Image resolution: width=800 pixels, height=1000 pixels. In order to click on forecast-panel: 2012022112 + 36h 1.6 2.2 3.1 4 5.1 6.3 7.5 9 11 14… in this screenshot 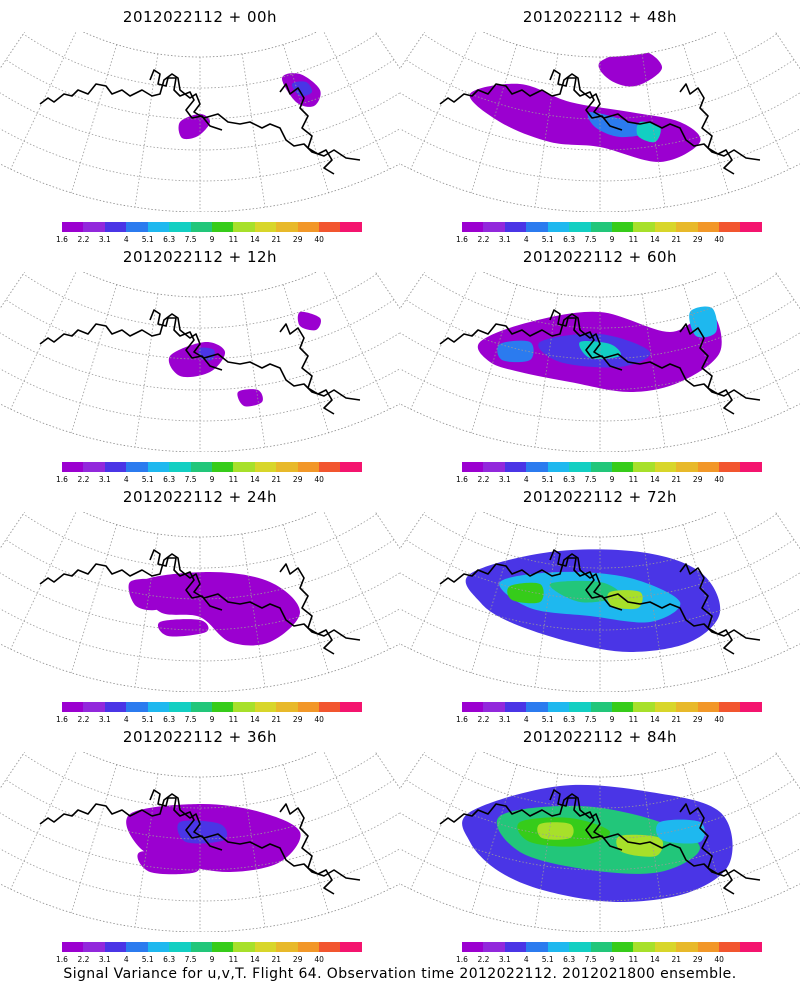, I will do `click(200, 842)`.